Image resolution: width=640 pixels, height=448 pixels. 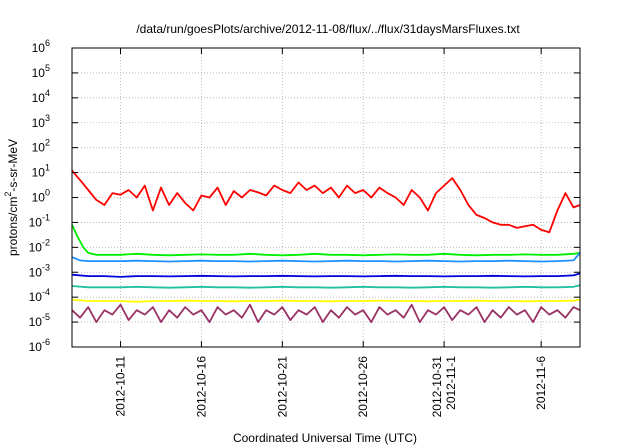 I want to click on y-tick-label: 10⁰, so click(x=41, y=196).